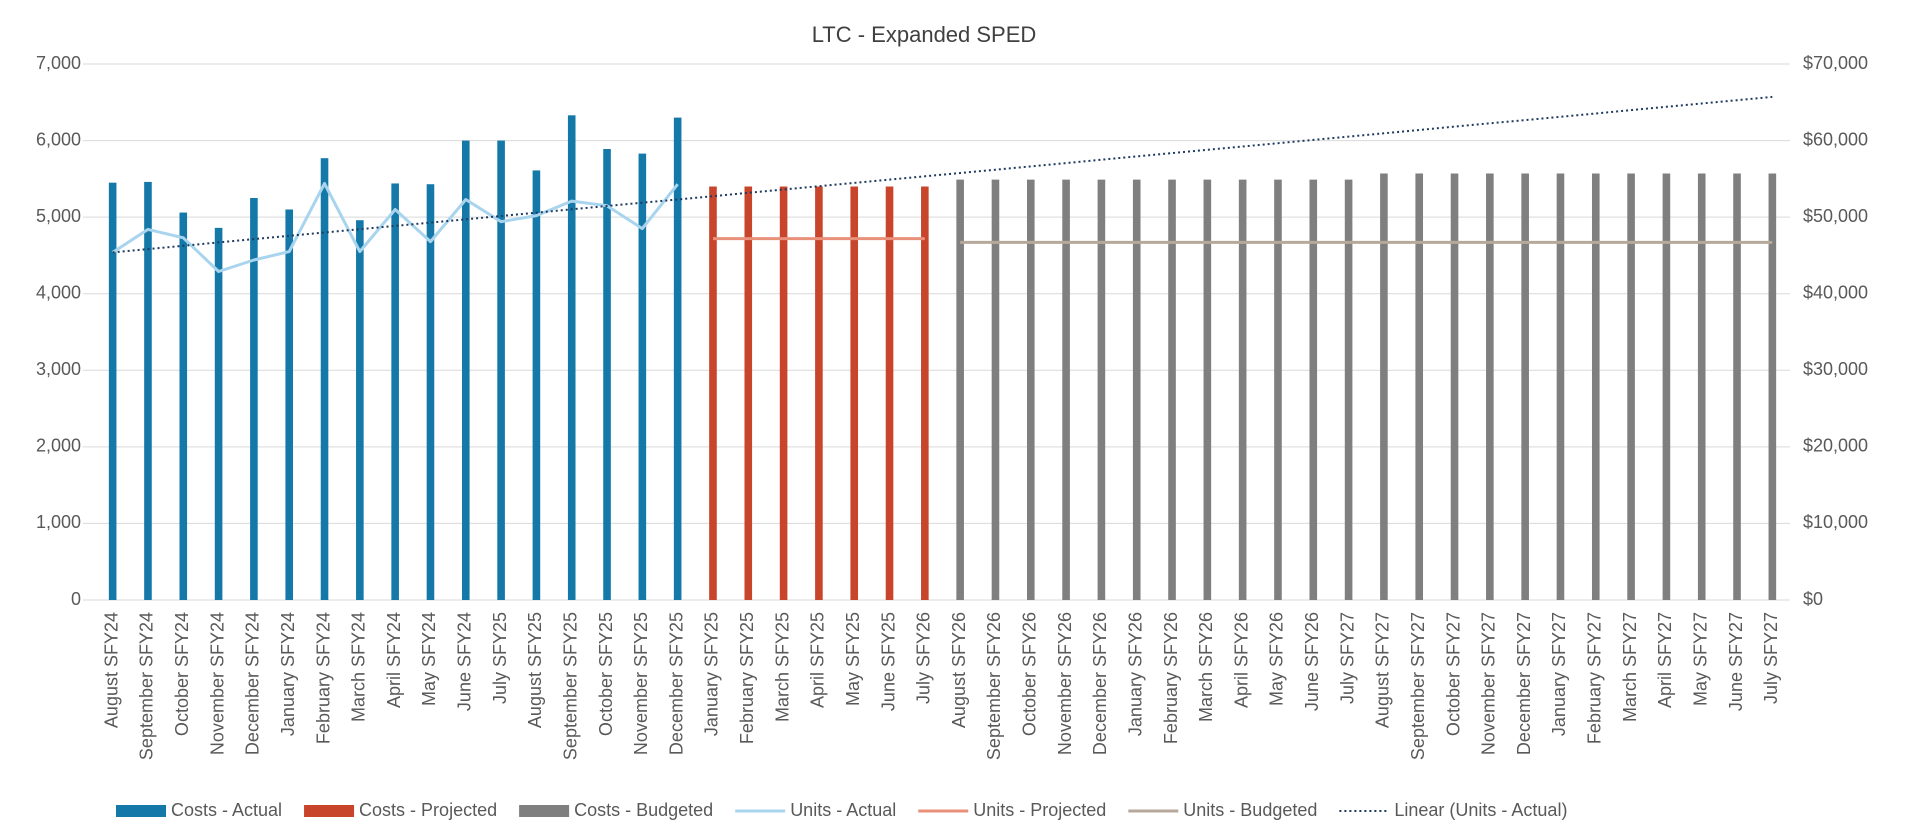  What do you see at coordinates (1100, 683) in the screenshot?
I see `x-tick-label: December SFY26` at bounding box center [1100, 683].